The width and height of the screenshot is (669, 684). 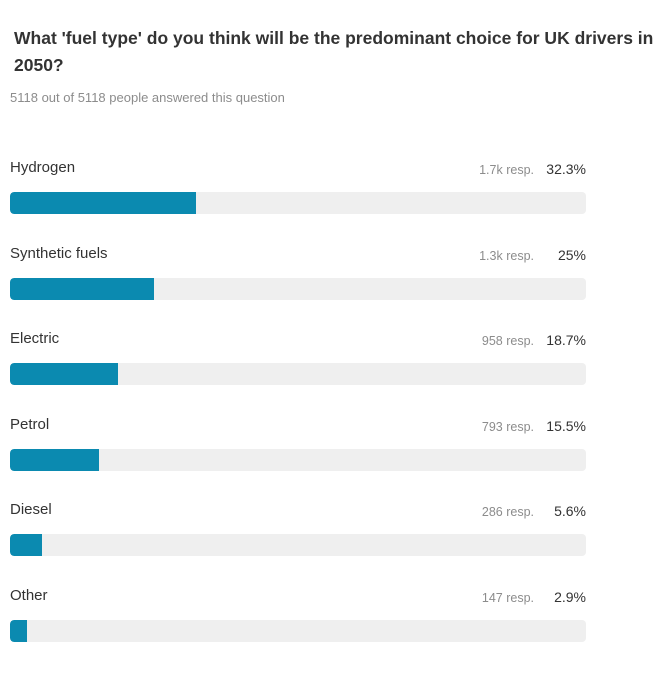 I want to click on percentage-label: 2.9%, so click(x=570, y=596).